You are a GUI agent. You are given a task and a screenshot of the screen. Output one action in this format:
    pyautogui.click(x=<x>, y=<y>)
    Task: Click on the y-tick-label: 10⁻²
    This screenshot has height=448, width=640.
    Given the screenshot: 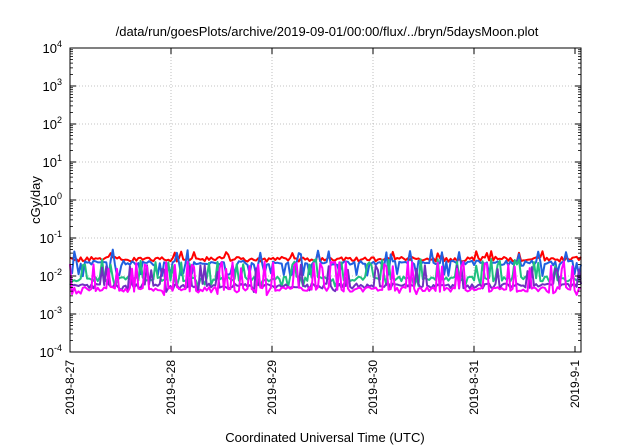 What is the action you would take?
    pyautogui.click(x=51, y=275)
    